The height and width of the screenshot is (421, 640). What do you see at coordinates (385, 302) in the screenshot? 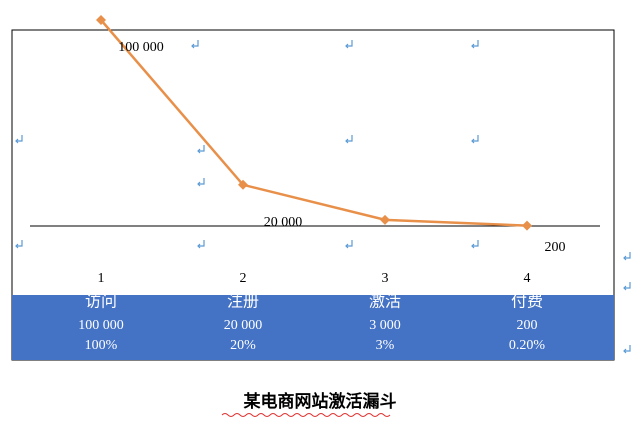
I see `table-cell: 激活` at bounding box center [385, 302].